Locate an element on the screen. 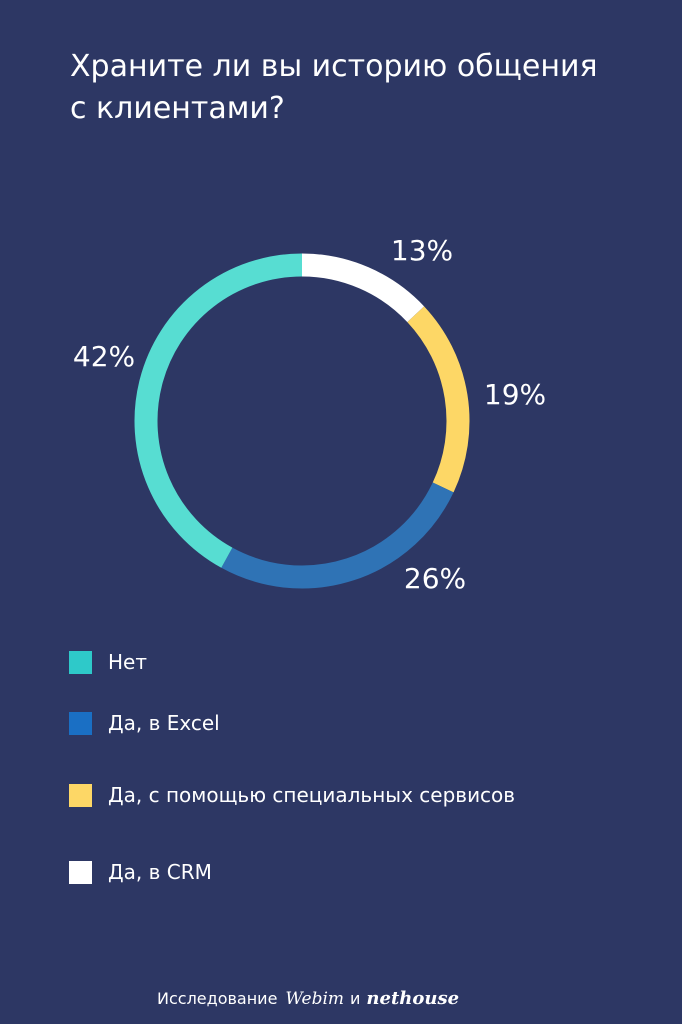 This screenshot has height=1024, width=682. data-label-services: 19% is located at coordinates (515, 394).